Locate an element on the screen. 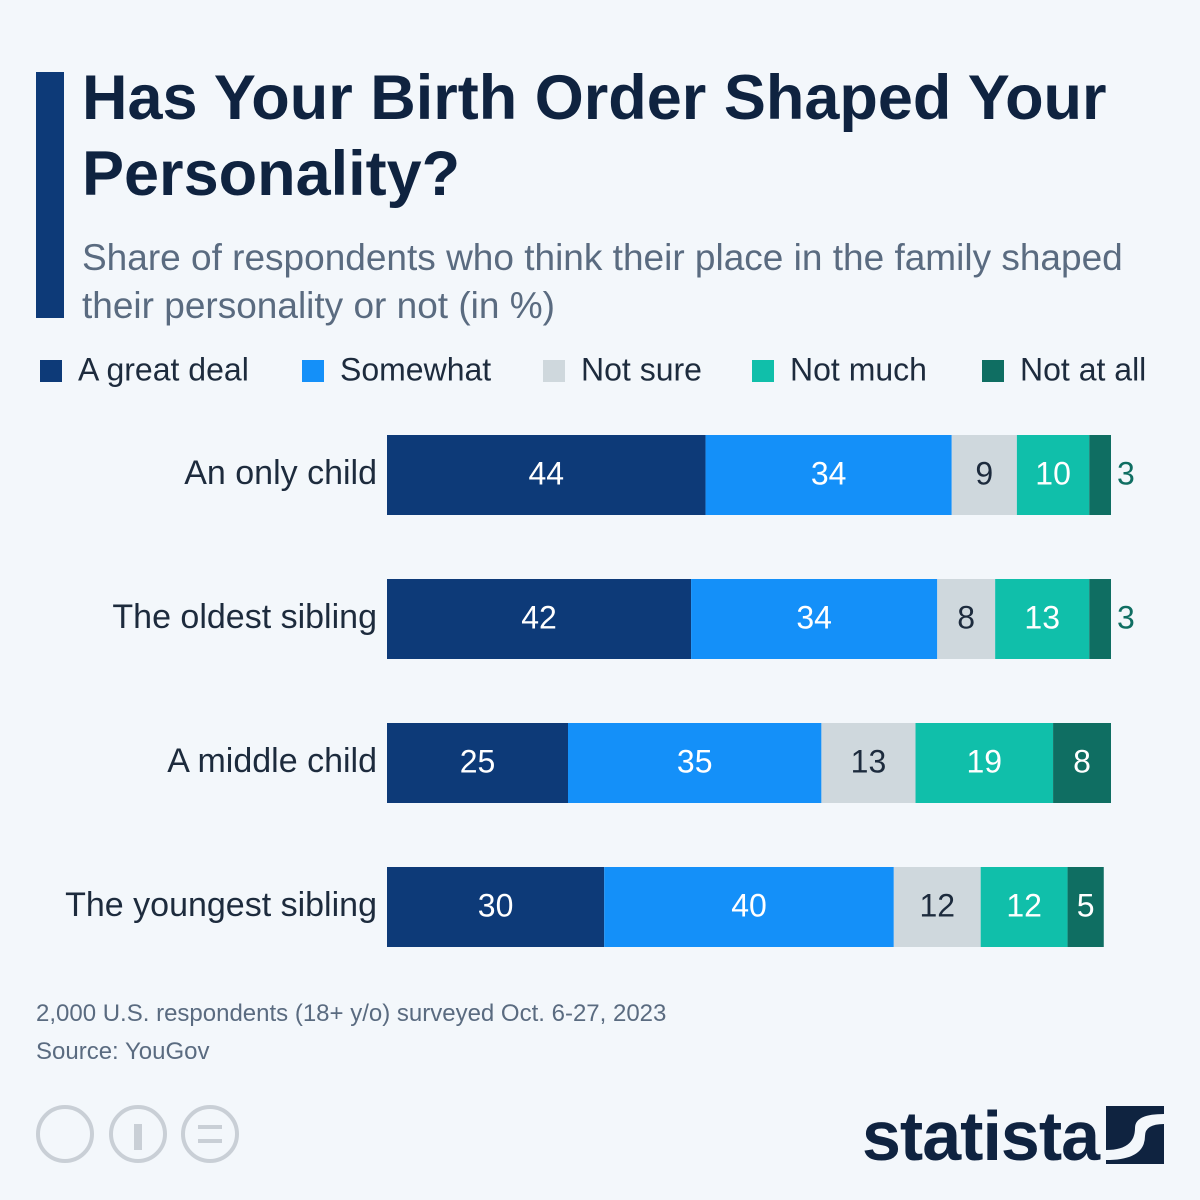 Image resolution: width=1200 pixels, height=1200 pixels. value-label: 9 is located at coordinates (984, 473).